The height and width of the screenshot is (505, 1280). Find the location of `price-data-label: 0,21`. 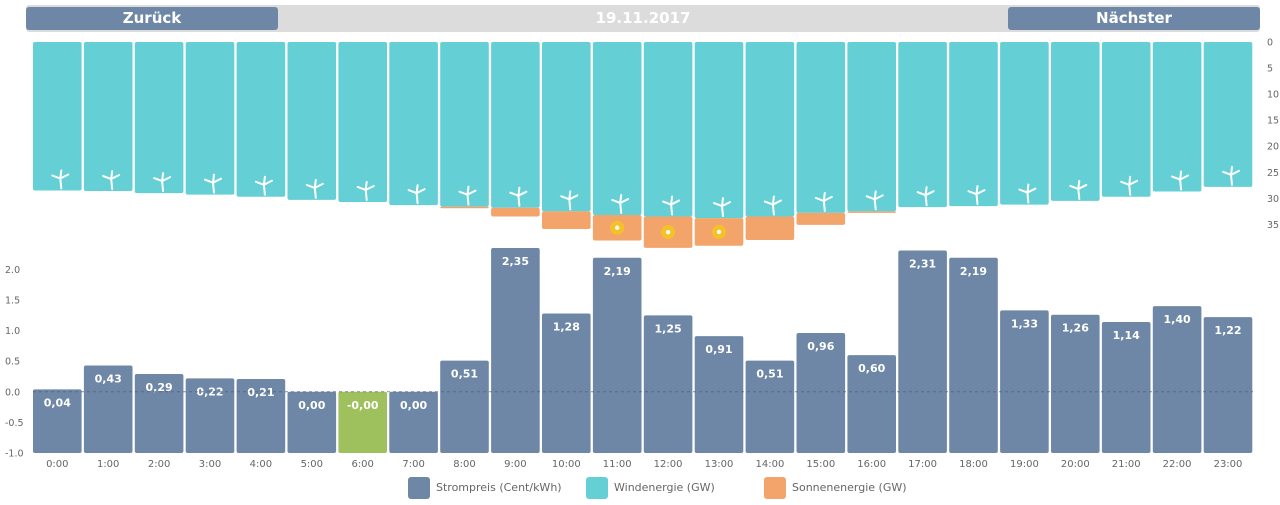

price-data-label: 0,21 is located at coordinates (260, 392).